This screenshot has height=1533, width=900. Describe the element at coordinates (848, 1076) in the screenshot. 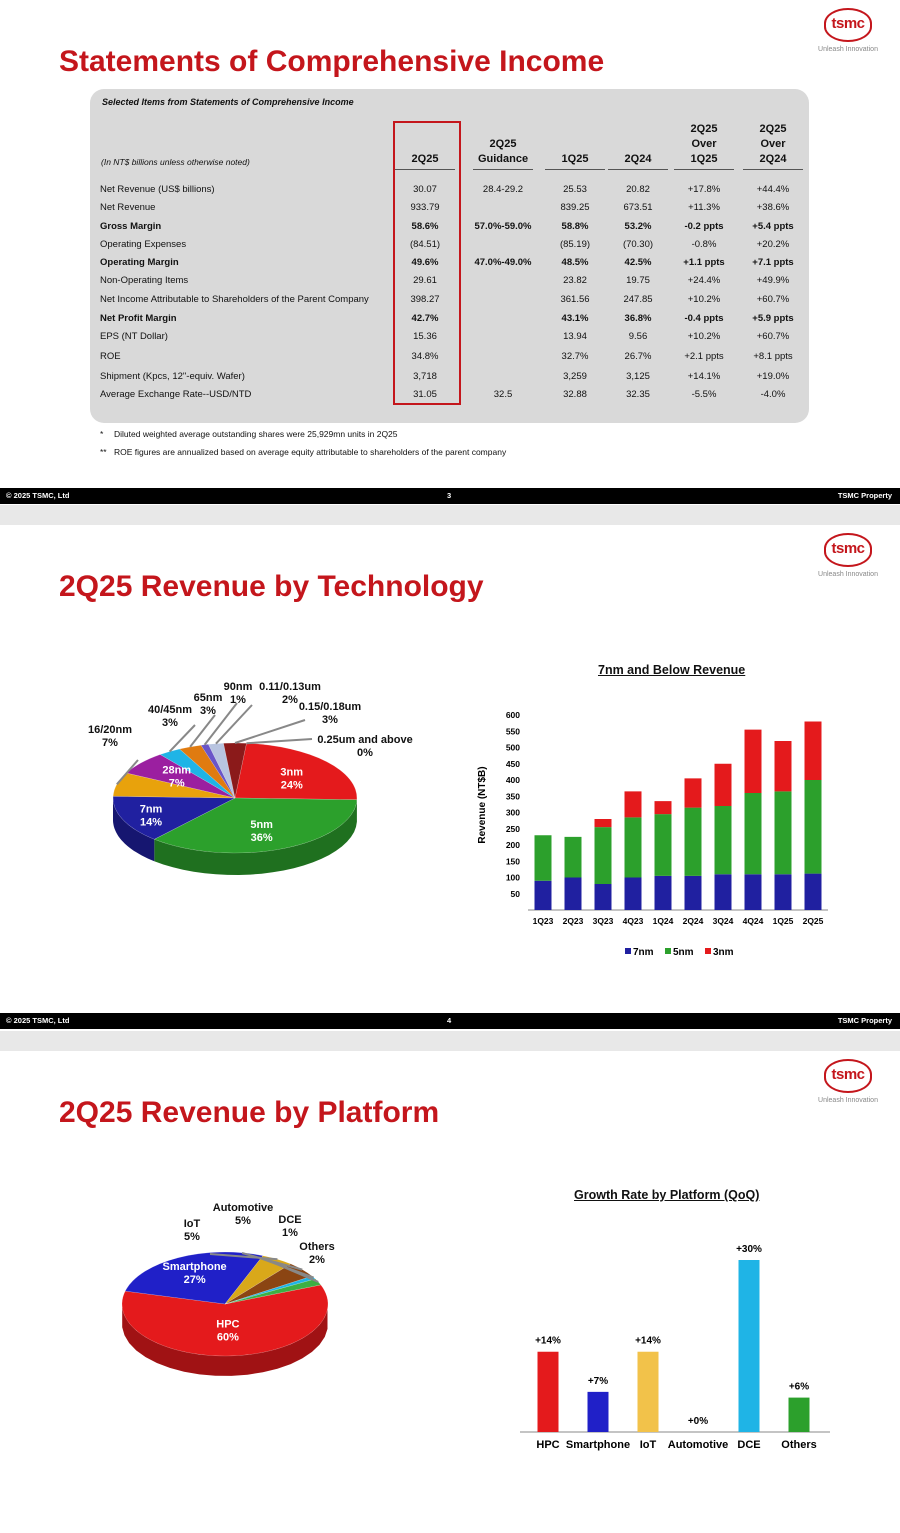

I see `logo-badge: tsmc` at that location.